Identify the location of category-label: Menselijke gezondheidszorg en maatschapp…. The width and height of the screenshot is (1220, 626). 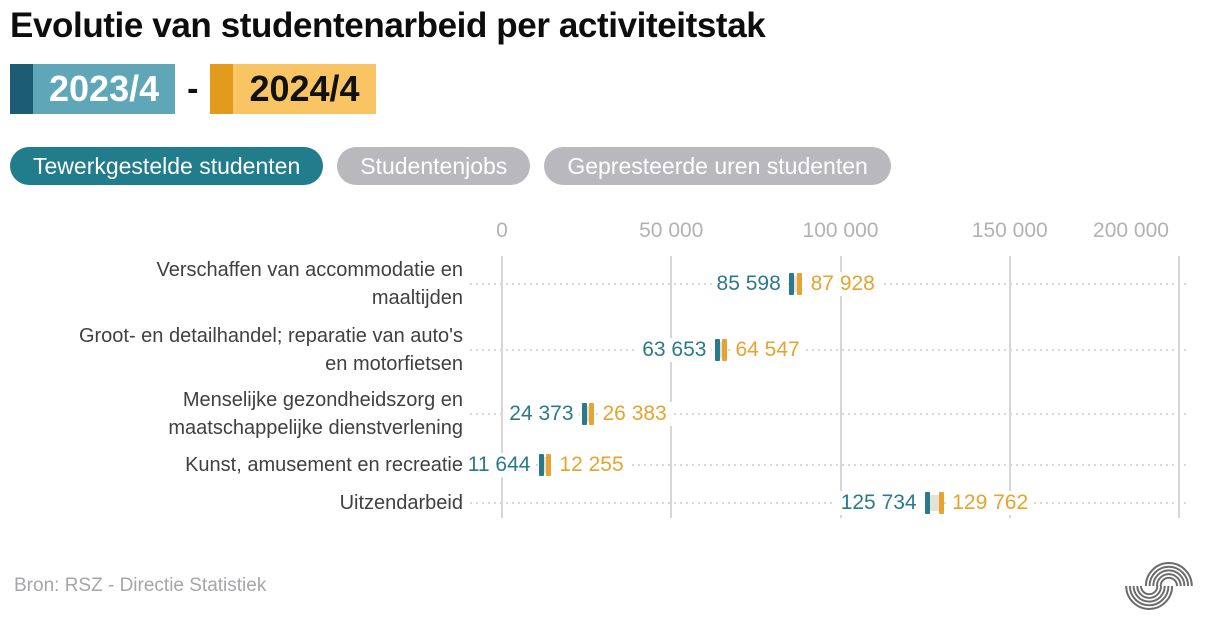
(315, 414).